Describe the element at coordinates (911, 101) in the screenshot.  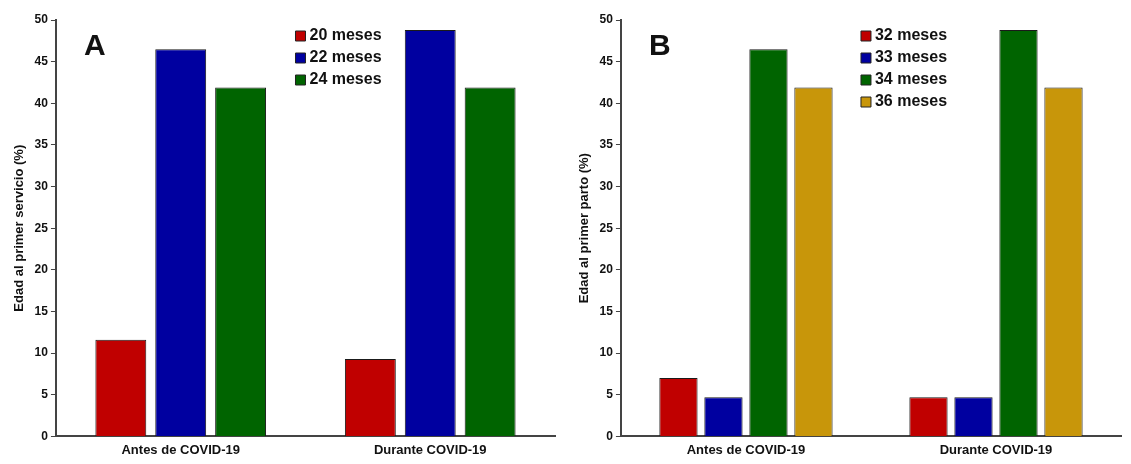
I see `legend-label: 36 meses` at that location.